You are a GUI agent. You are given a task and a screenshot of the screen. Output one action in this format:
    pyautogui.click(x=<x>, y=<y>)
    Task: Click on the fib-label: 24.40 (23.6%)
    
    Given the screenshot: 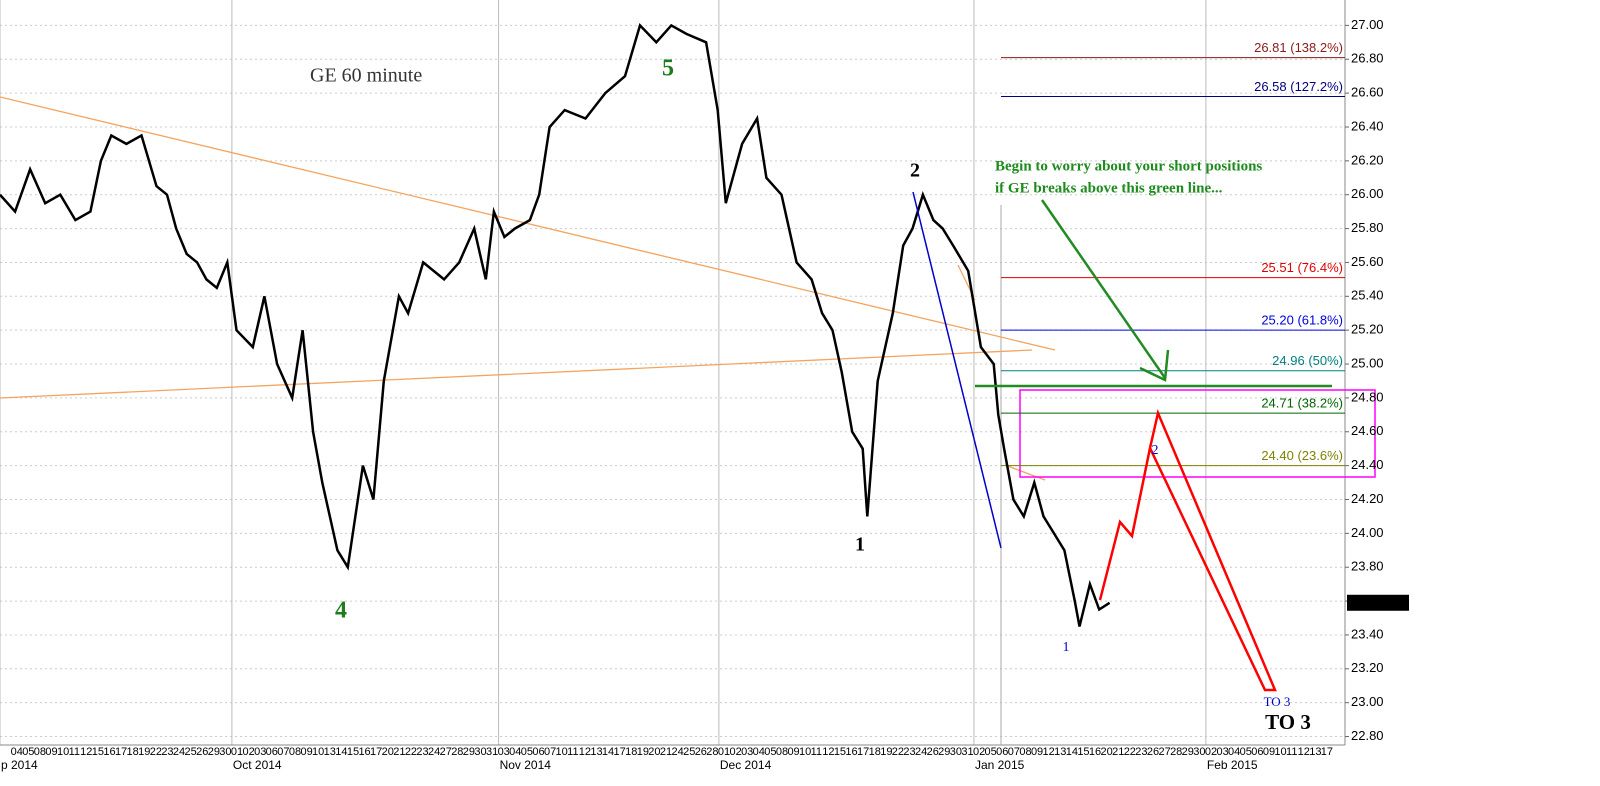 What is the action you would take?
    pyautogui.click(x=1302, y=455)
    